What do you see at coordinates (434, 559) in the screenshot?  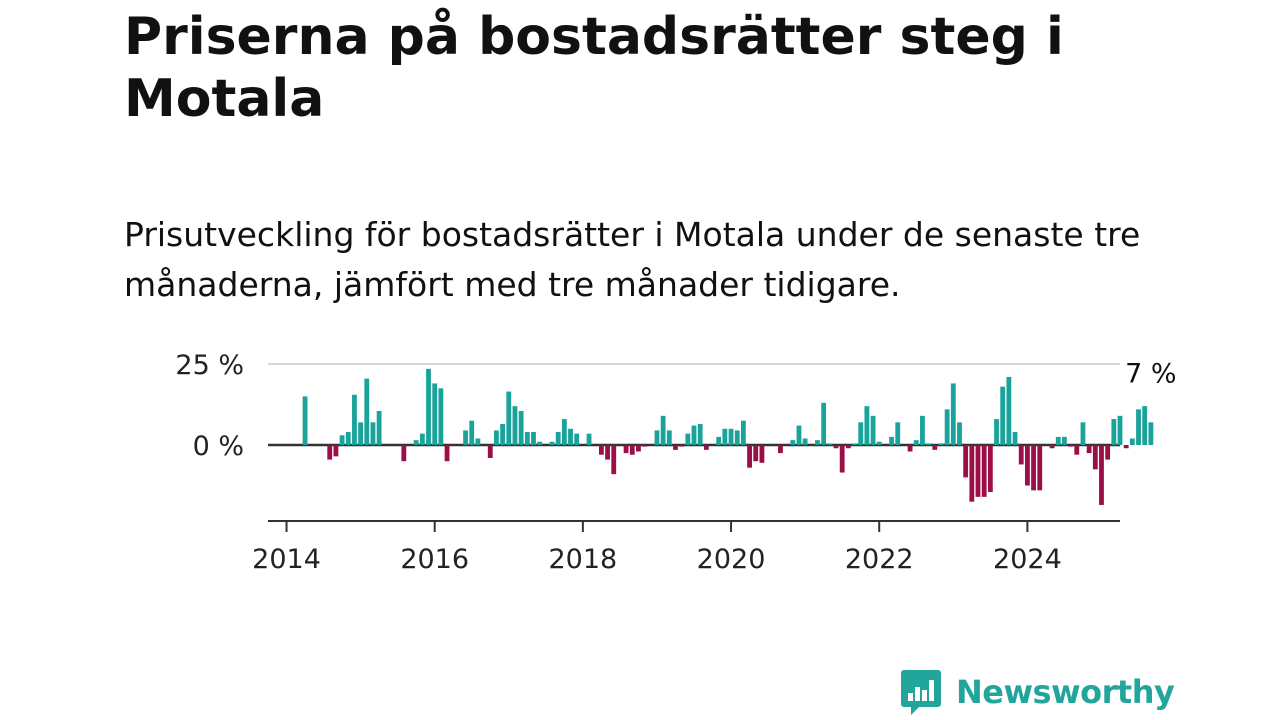 I see `x-tick-label: 2016` at bounding box center [434, 559].